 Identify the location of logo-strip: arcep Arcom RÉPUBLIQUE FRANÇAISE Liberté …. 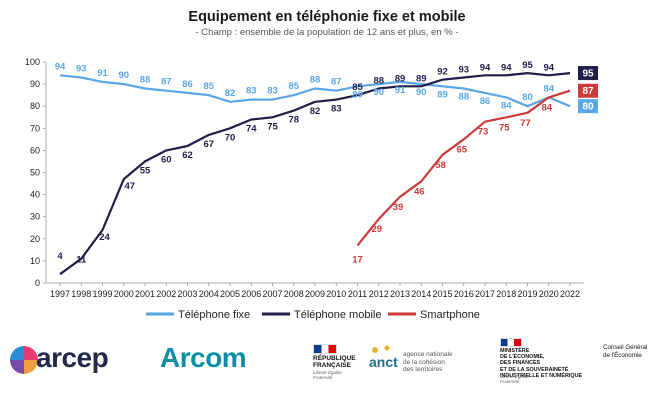
(327, 368).